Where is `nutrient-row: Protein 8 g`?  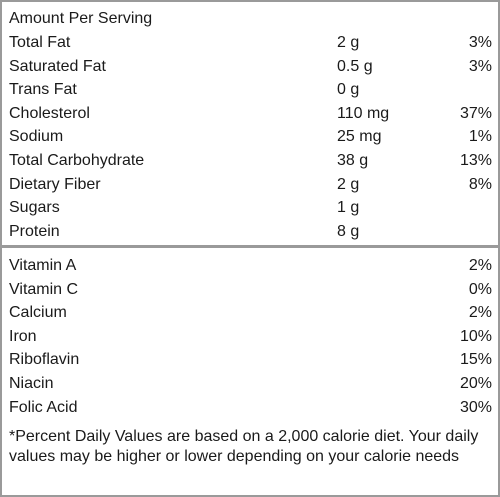
nutrient-row: Protein 8 g is located at coordinates (250, 232).